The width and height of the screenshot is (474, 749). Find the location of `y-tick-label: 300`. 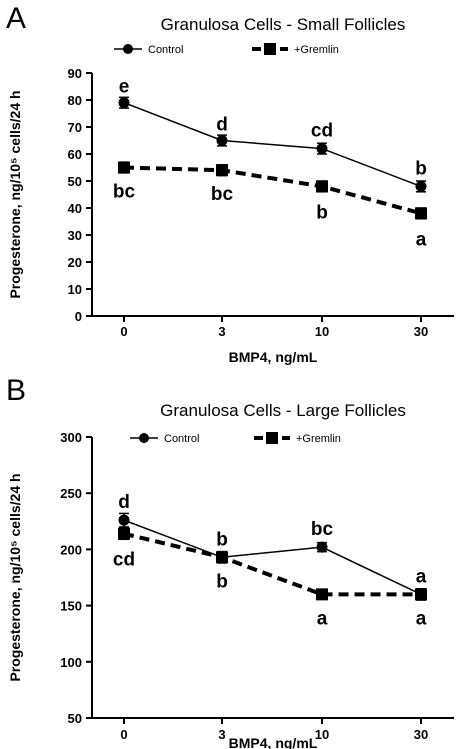

y-tick-label: 300 is located at coordinates (71, 437).